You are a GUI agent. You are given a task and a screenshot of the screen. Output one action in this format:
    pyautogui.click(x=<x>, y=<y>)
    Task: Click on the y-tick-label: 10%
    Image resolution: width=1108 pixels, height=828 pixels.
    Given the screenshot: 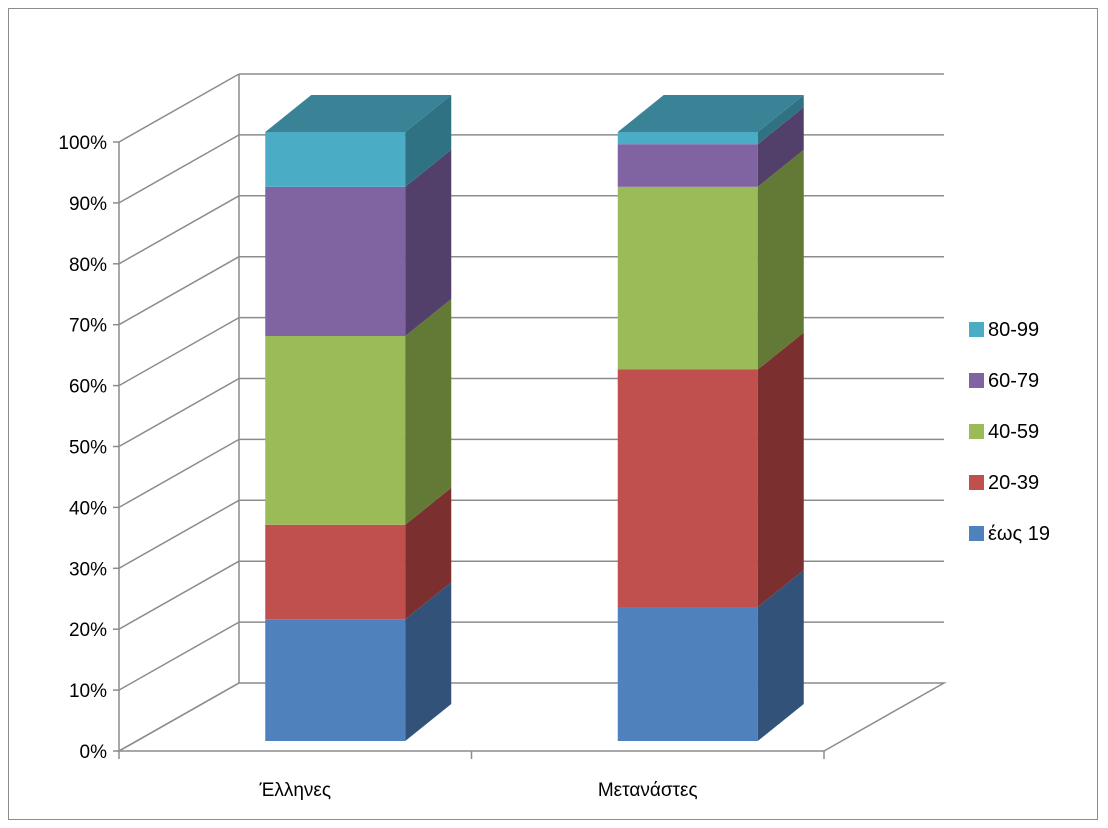 What is the action you would take?
    pyautogui.click(x=88, y=691)
    